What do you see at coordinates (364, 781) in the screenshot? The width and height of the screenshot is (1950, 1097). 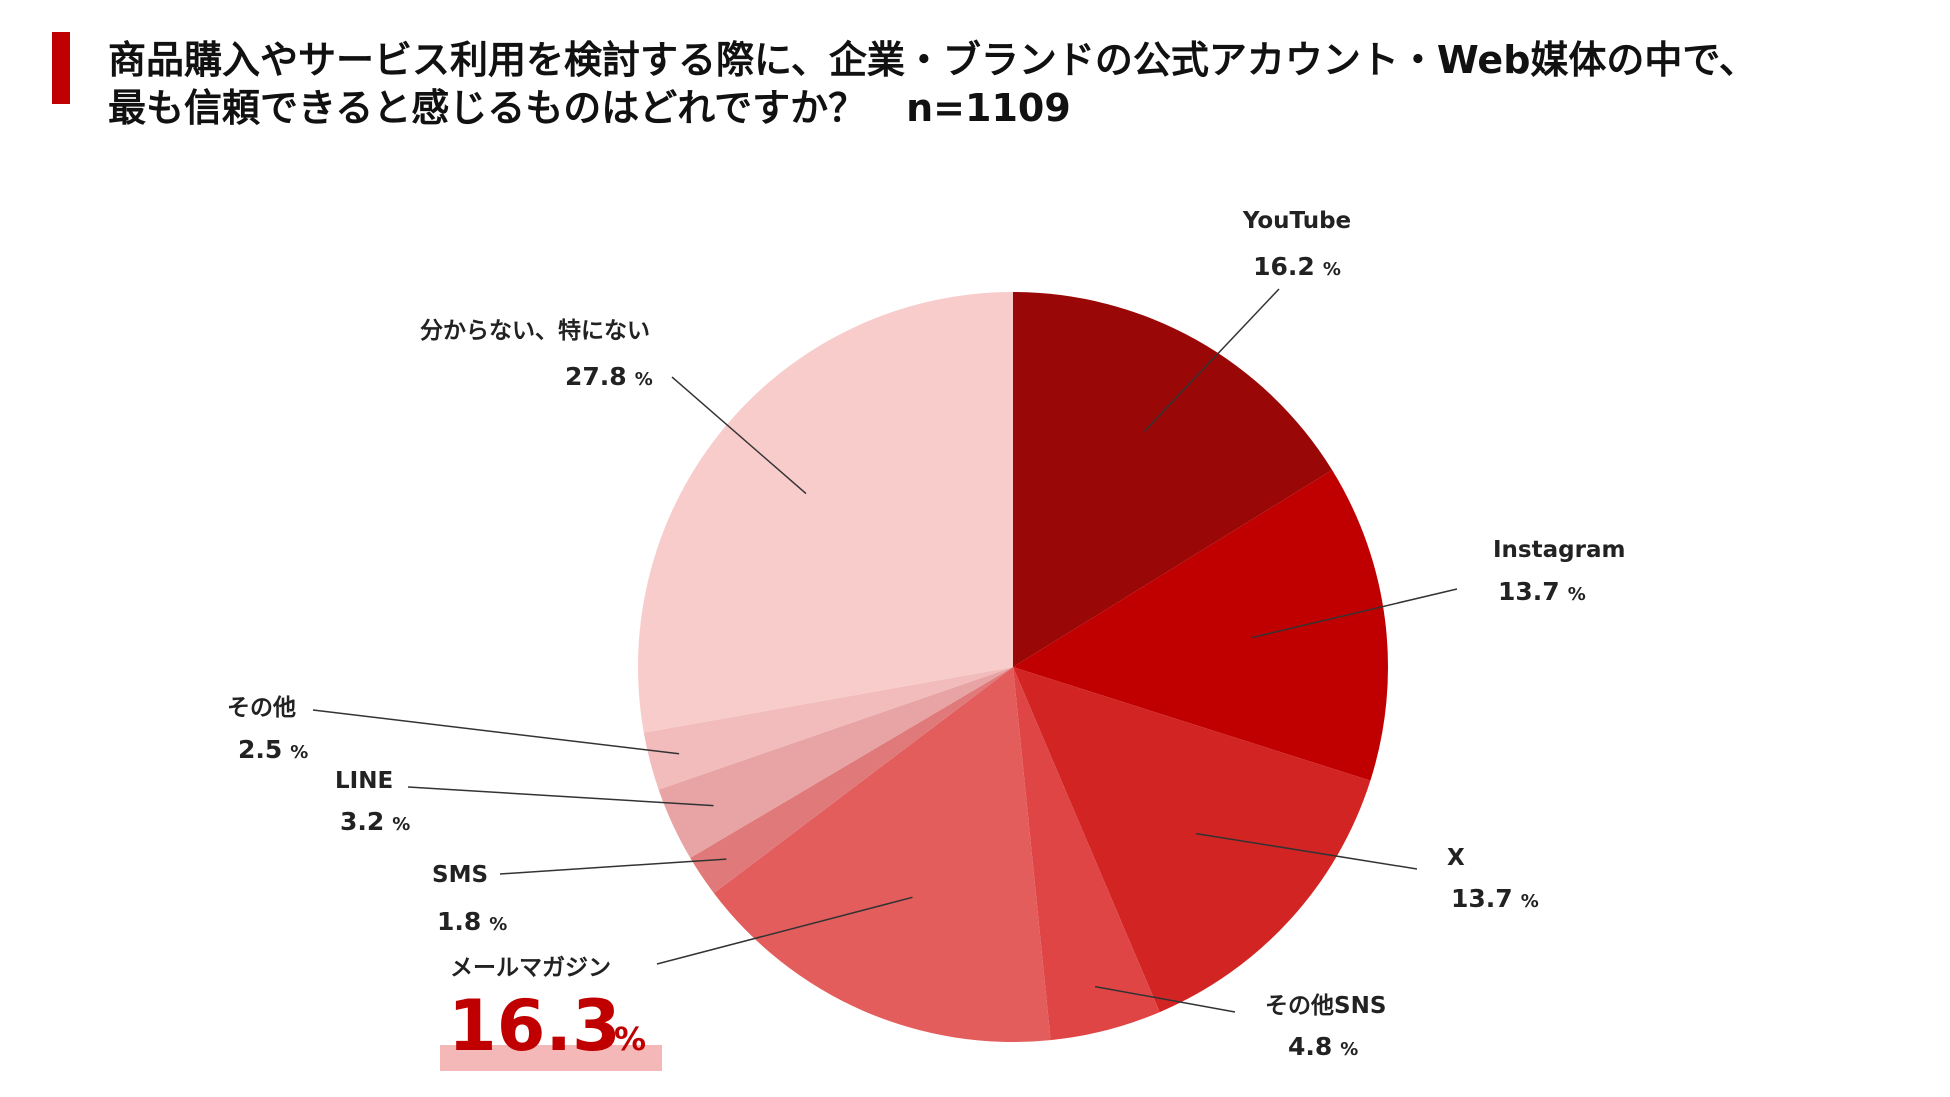 I see `slice-label: LINE` at bounding box center [364, 781].